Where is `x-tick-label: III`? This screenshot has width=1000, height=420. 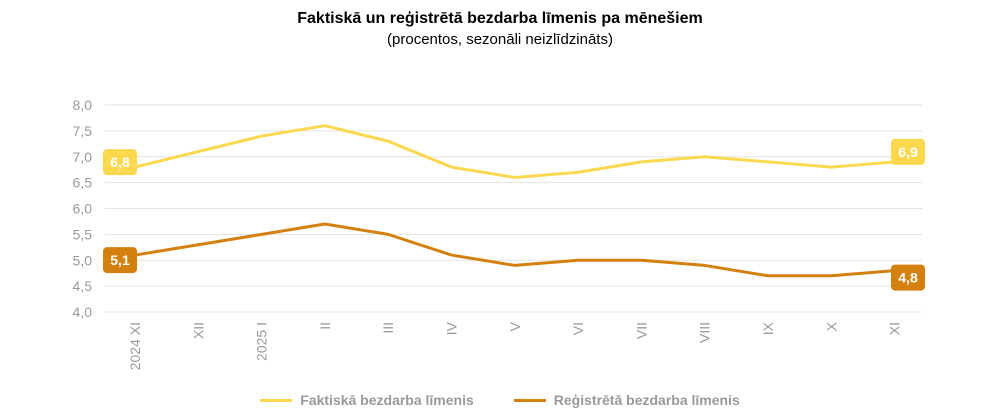
x-tick-label: III is located at coordinates (388, 328).